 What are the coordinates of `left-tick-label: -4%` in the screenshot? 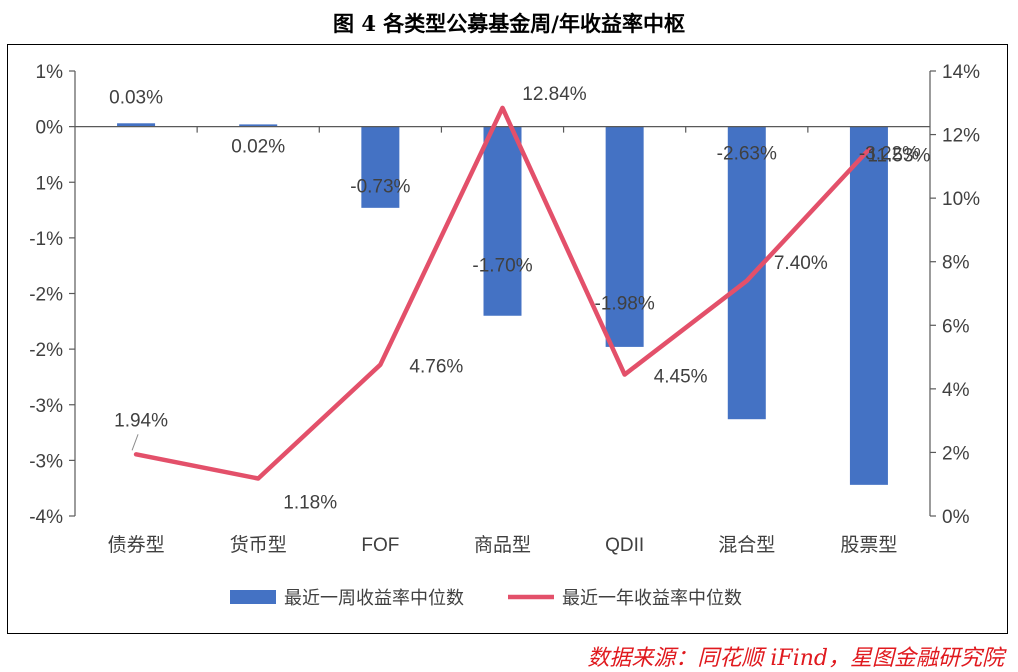 It's located at (46, 517).